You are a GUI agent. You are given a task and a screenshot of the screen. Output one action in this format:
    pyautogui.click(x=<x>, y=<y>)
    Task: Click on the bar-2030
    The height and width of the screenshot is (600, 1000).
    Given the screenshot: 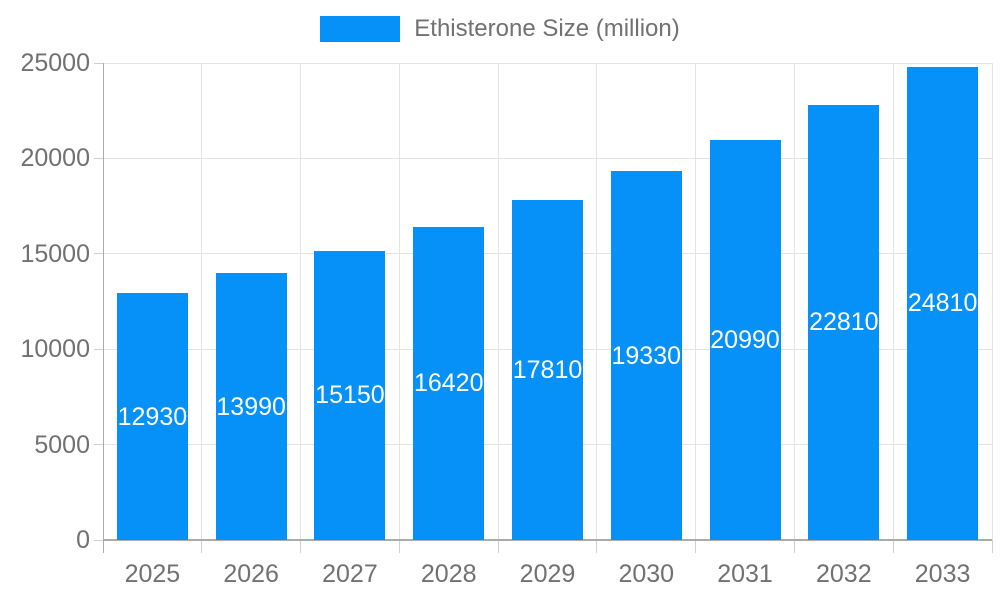 What is the action you would take?
    pyautogui.click(x=646, y=355)
    